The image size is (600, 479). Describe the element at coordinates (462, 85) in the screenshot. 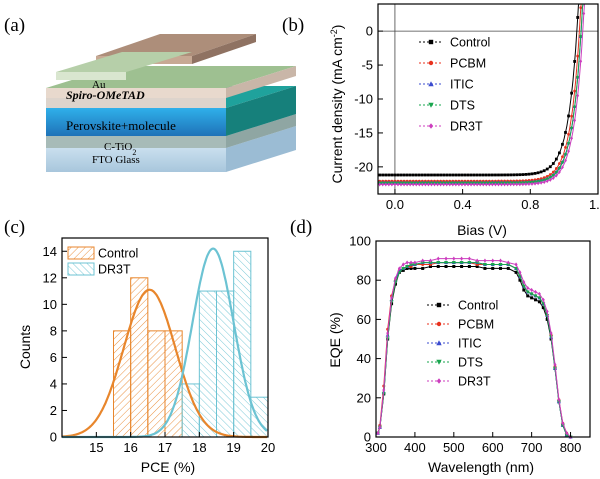

I see `panel-b-legend-label: ITIC` at that location.